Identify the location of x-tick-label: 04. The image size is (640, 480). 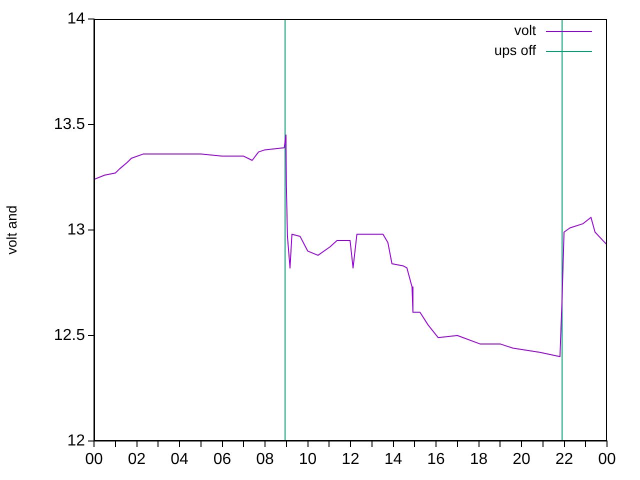
(179, 459).